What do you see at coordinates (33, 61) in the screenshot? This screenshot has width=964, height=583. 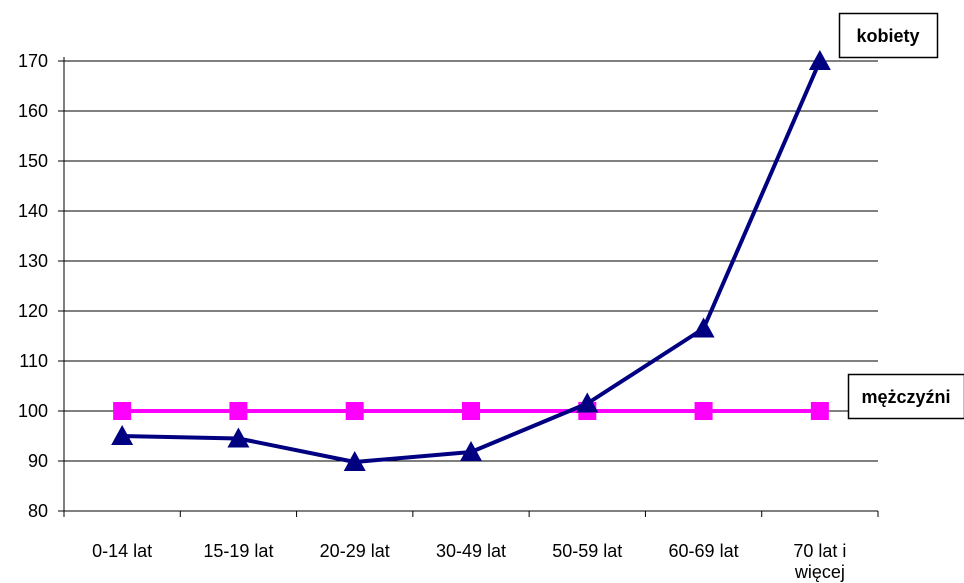 I see `y-tick-label: 170` at bounding box center [33, 61].